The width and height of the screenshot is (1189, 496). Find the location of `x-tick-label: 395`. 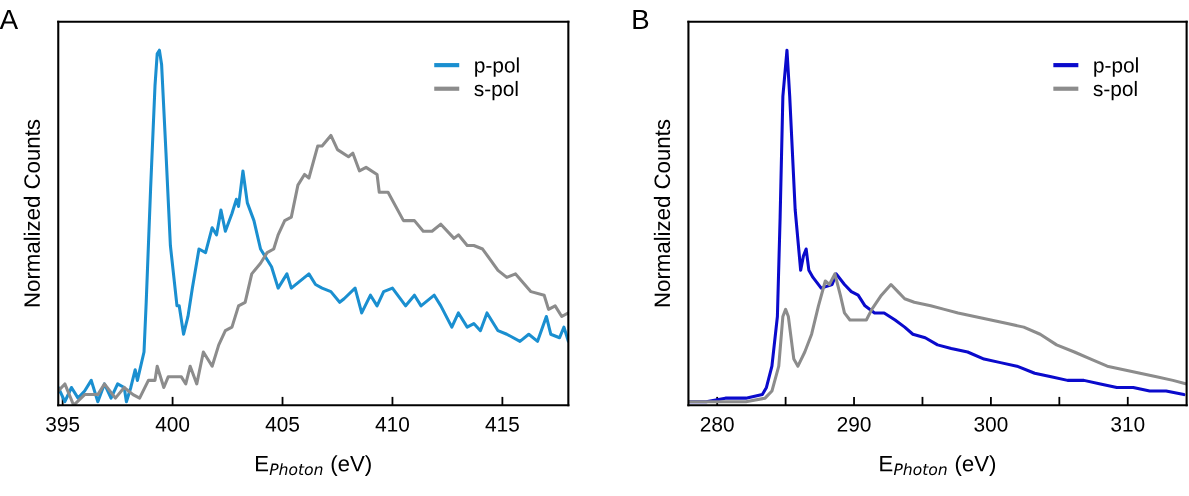

x-tick-label: 395 is located at coordinates (63, 424).